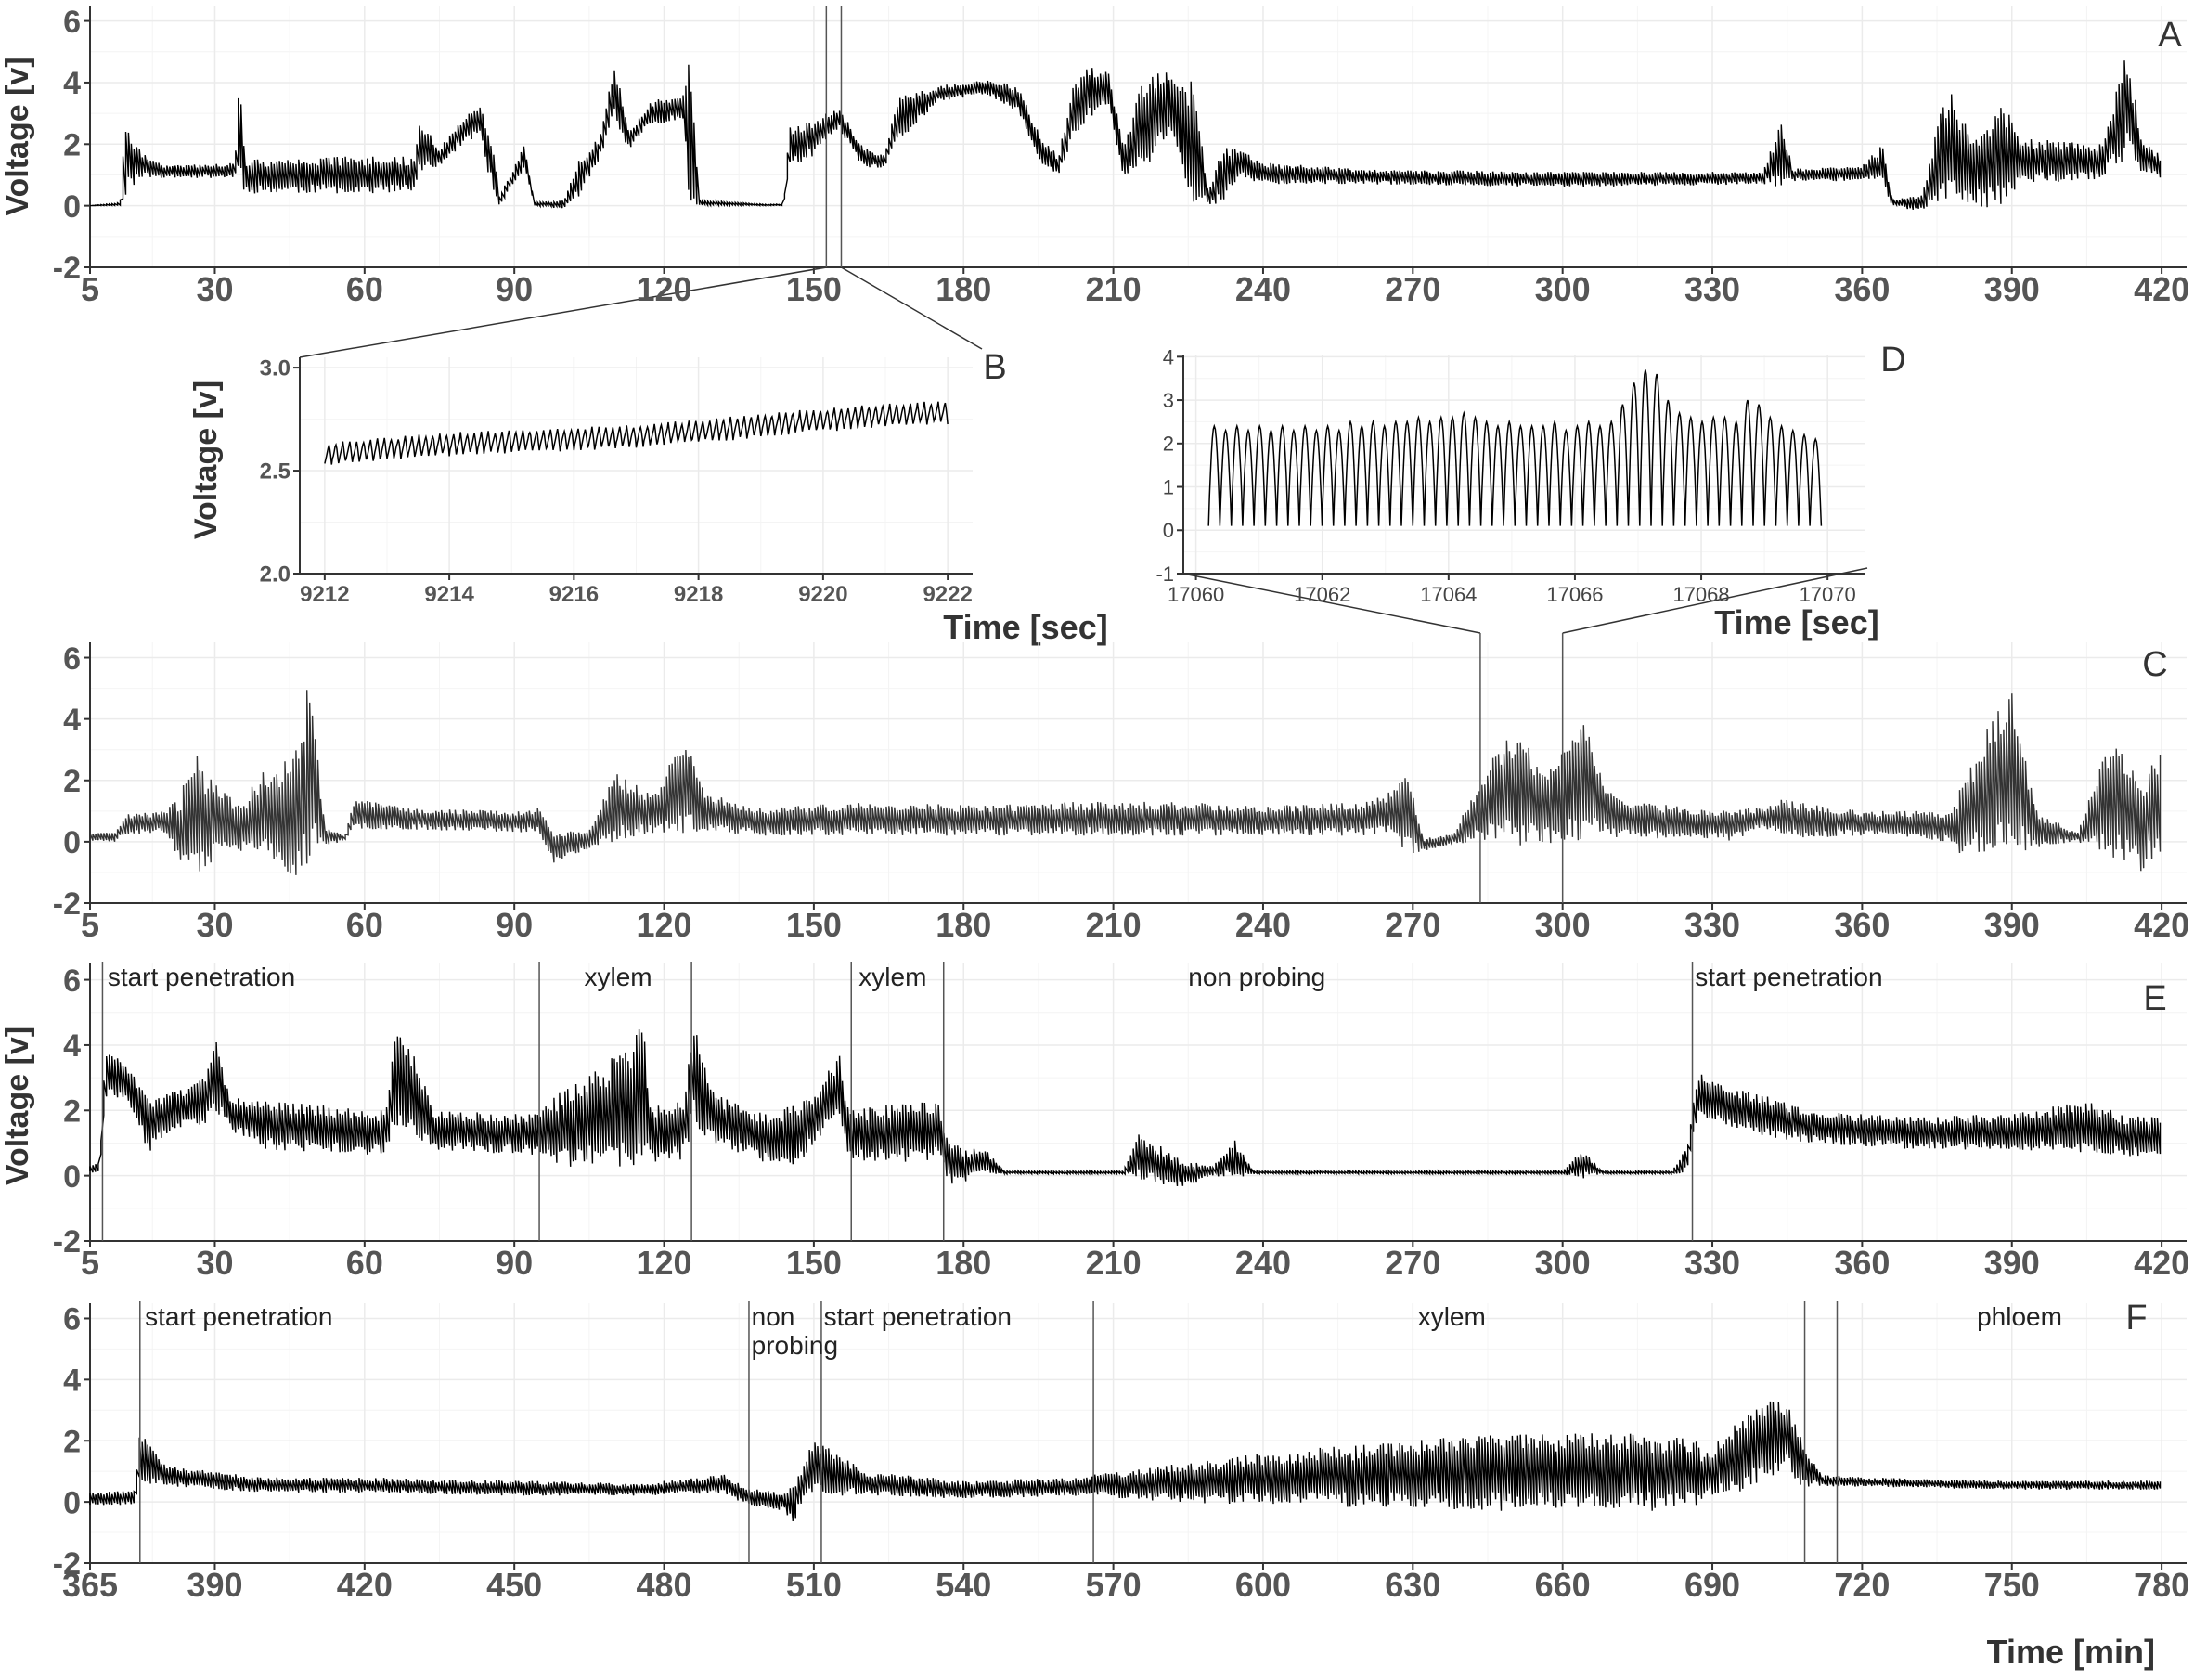 Image resolution: width=2194 pixels, height=1680 pixels. I want to click on x-tick-label: 570, so click(1114, 1585).